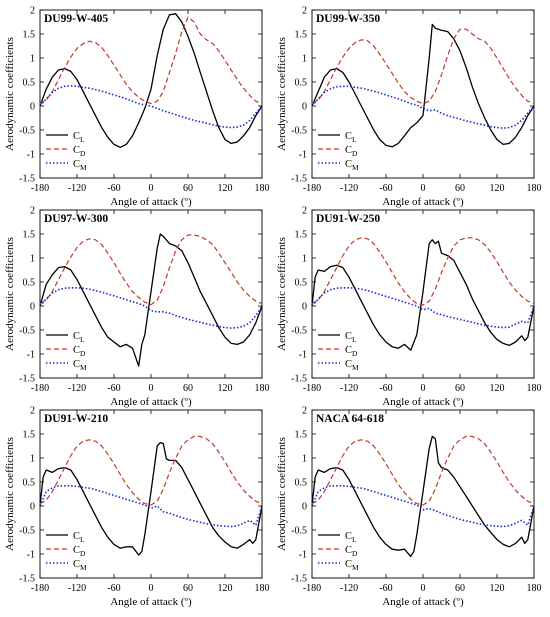 This screenshot has height=617, width=550. What do you see at coordinates (76, 419) in the screenshot?
I see `subplot-title: DU91-W-210` at bounding box center [76, 419].